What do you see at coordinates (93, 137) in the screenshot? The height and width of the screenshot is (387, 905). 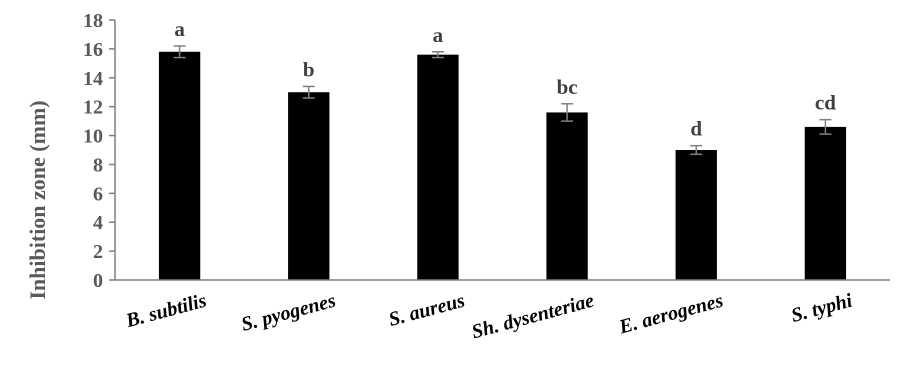 I see `y-tick-label-5: 10` at bounding box center [93, 137].